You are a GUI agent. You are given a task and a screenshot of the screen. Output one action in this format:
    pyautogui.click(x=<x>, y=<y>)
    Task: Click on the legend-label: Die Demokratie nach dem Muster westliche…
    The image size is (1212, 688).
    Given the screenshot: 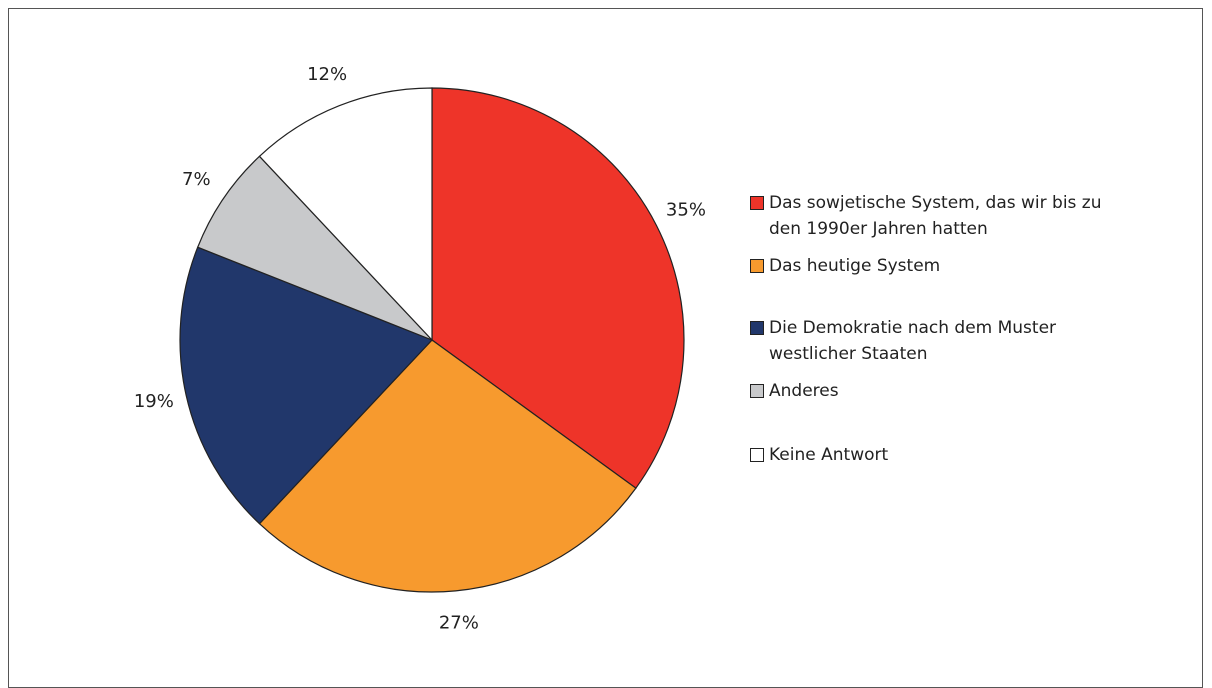 What is the action you would take?
    pyautogui.click(x=913, y=341)
    